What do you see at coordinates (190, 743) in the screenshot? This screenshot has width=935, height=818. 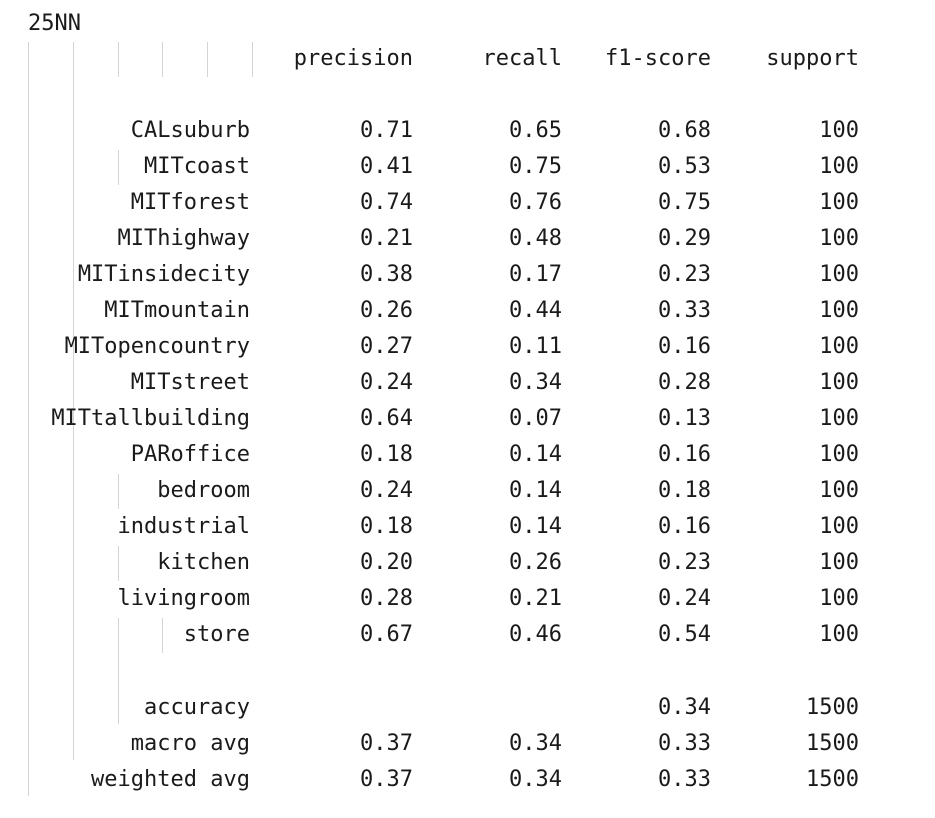 I see `row-label: macro avg` at bounding box center [190, 743].